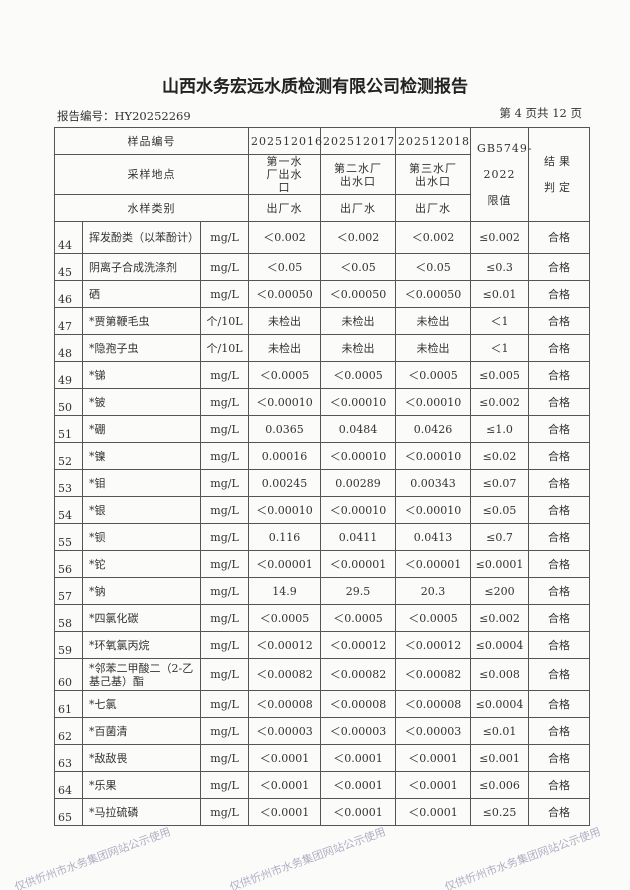 The height and width of the screenshot is (890, 630). What do you see at coordinates (315, 87) in the screenshot?
I see `report-title: 山西水务宏远水质检测有限公司检测报告` at bounding box center [315, 87].